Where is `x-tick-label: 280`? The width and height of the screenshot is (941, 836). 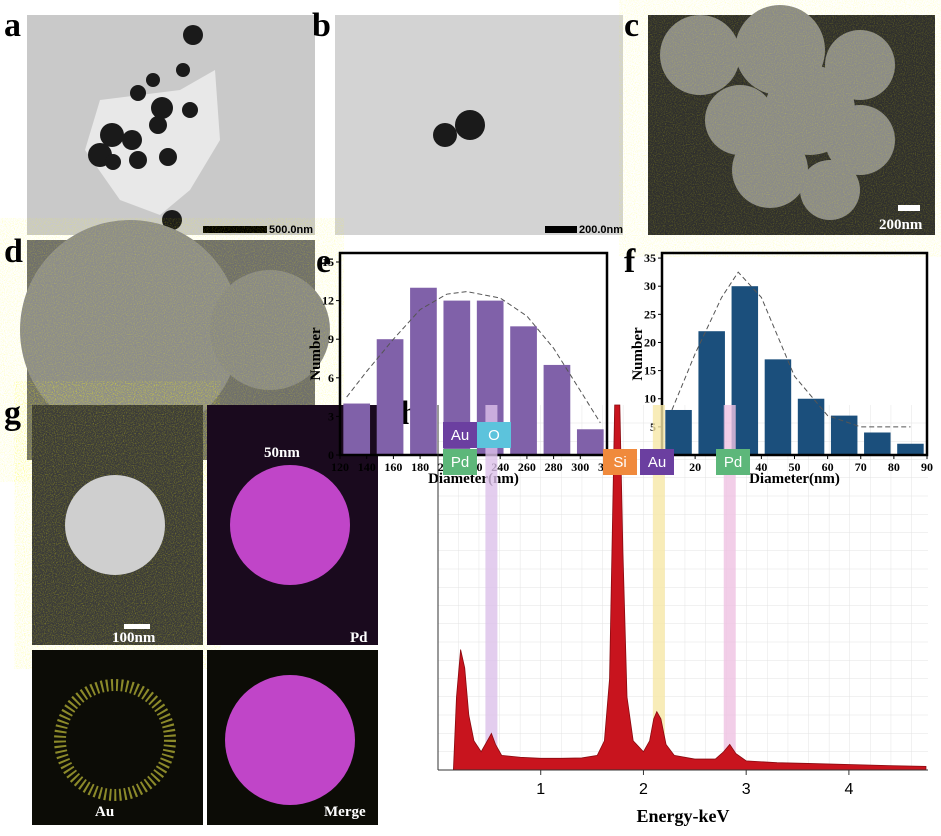
x-tick-label: 280 is located at coordinates (554, 467).